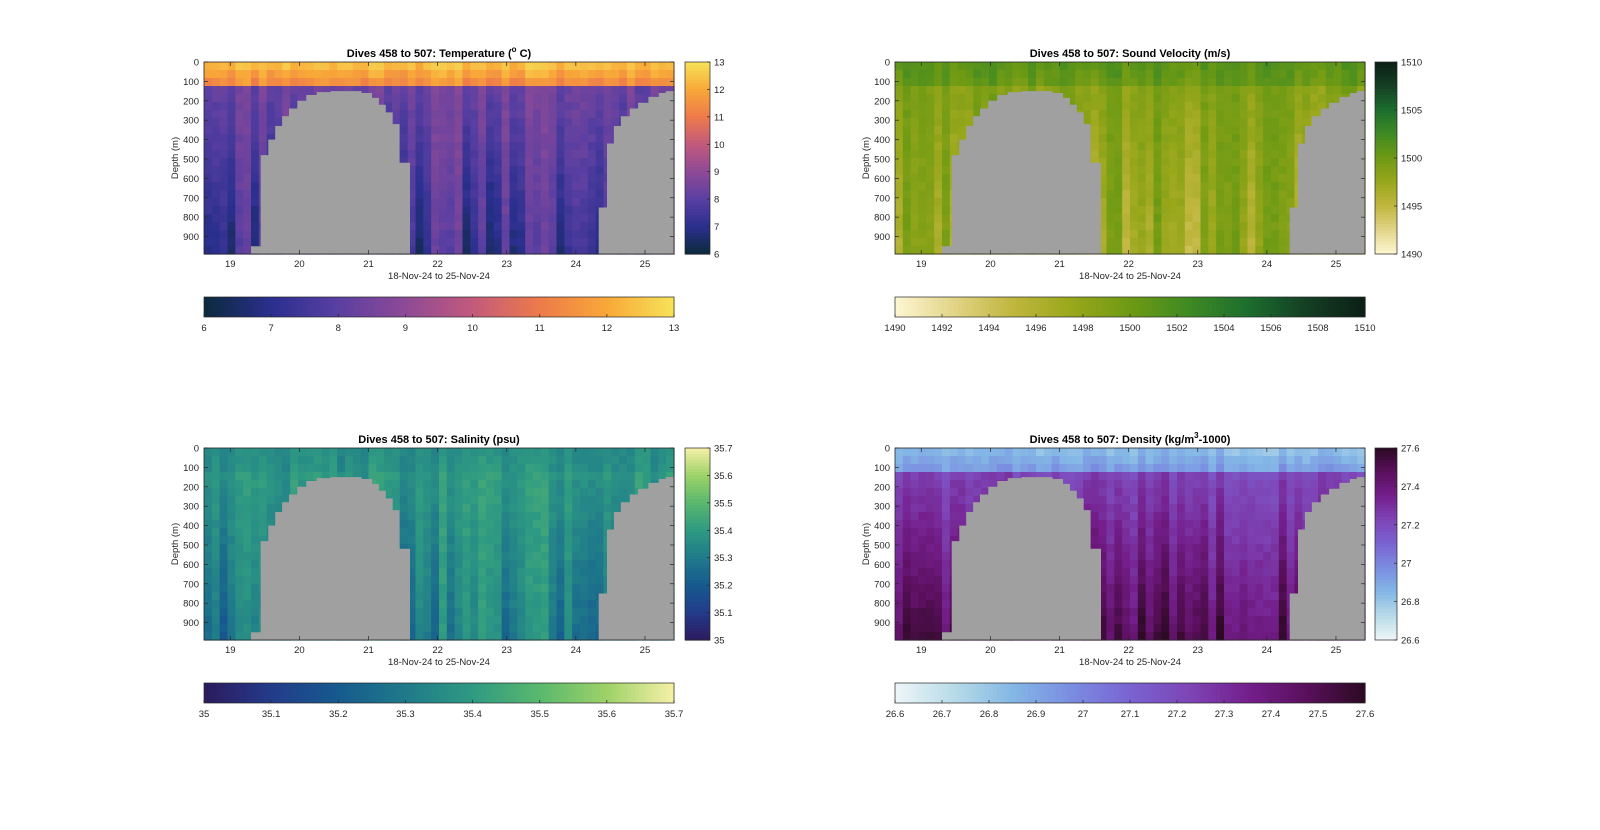 The image size is (1600, 830). I want to click on colorbar-tick-label: 35.1, so click(271, 714).